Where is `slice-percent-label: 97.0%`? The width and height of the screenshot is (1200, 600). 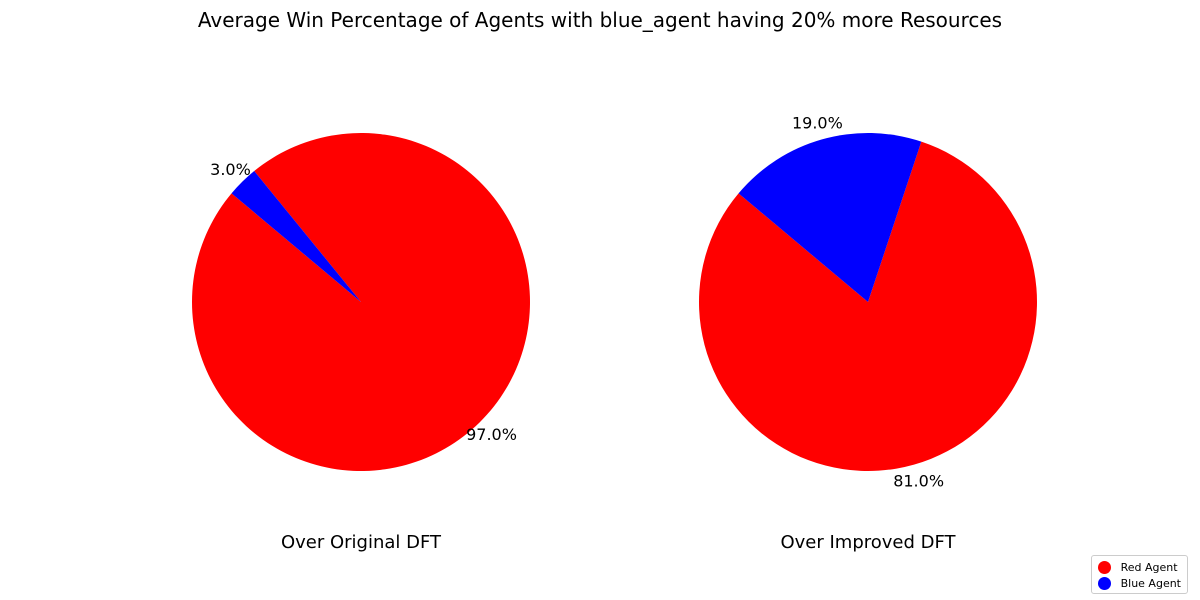 slice-percent-label: 97.0% is located at coordinates (491, 434).